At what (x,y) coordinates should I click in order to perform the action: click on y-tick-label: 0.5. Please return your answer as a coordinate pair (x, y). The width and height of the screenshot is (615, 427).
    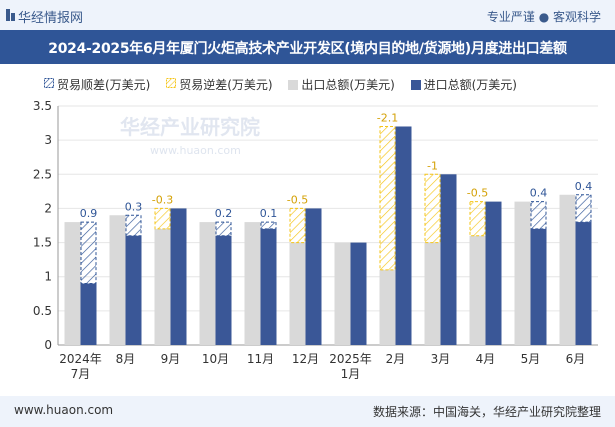
    Looking at the image, I should click on (42, 311).